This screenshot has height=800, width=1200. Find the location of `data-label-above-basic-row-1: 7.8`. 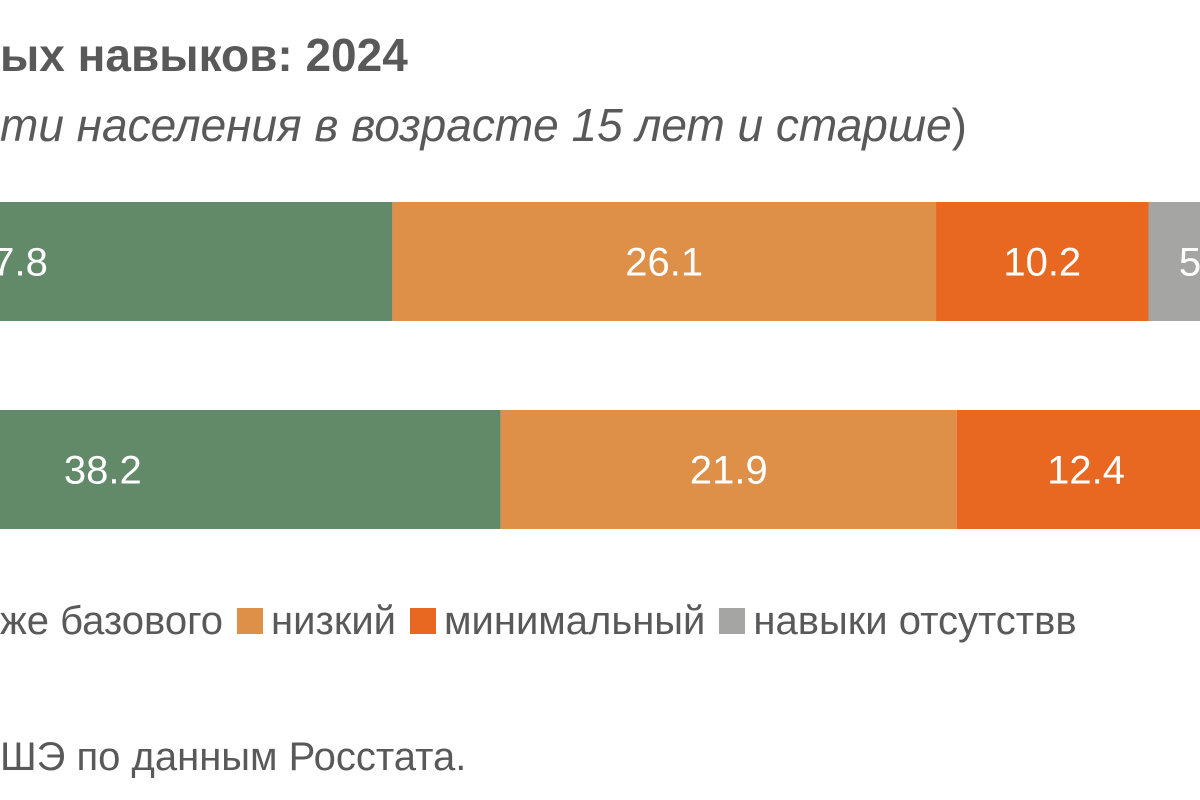

data-label-above-basic-row-1: 7.8 is located at coordinates (24, 263).